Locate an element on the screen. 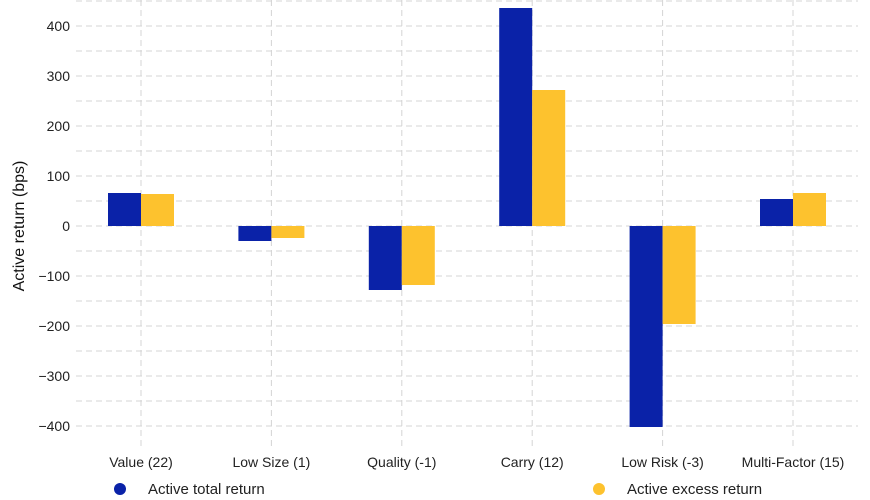  x-tick-label: Multi-Factor (15) is located at coordinates (793, 462).